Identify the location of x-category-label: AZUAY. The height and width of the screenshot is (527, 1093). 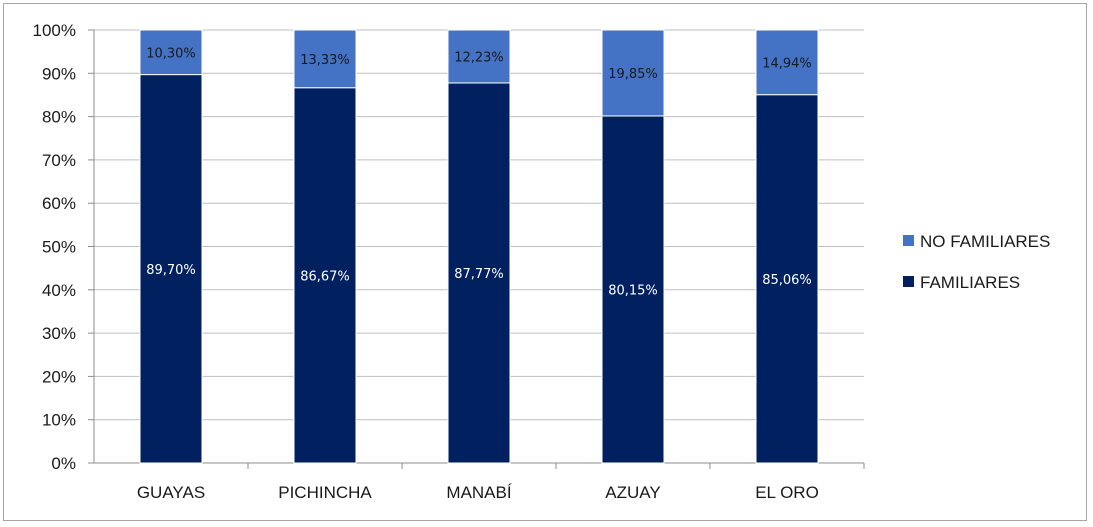
(632, 492).